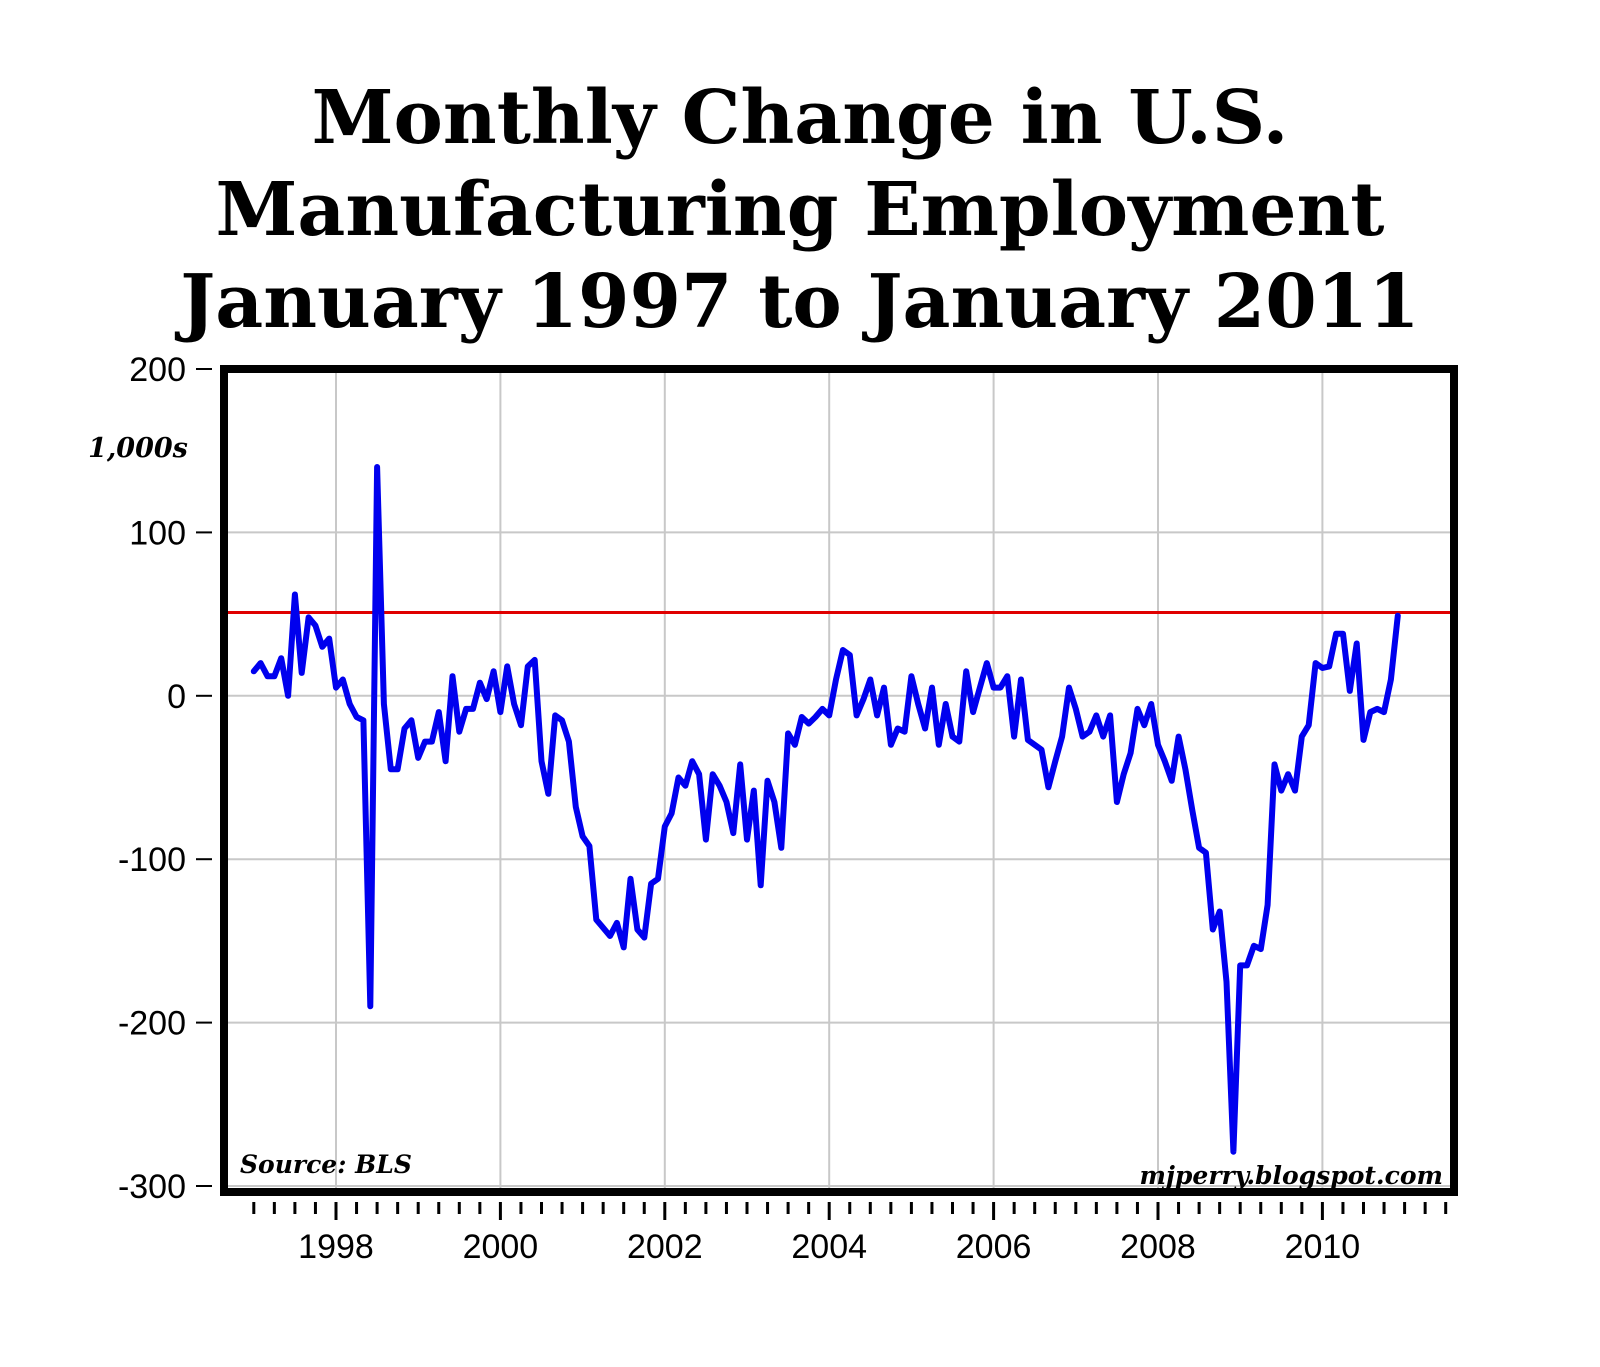 This screenshot has width=1600, height=1367. Describe the element at coordinates (1323, 1247) in the screenshot. I see `x-tick-label: 2010` at that location.